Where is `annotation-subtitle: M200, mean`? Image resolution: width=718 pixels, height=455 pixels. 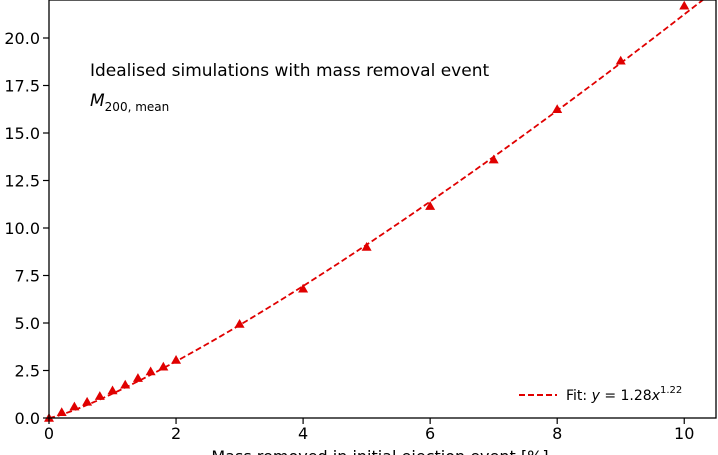
annotation-subtitle: M200, mean is located at coordinates (129, 102).